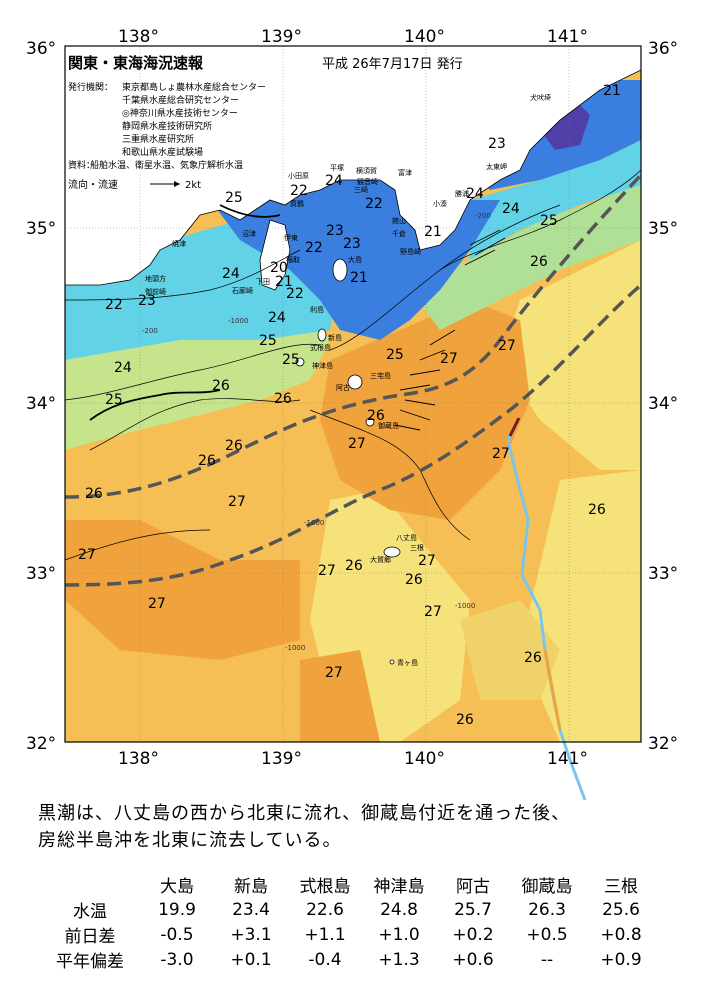 Image resolution: width=709 pixels, height=1002 pixels. I want to click on iso-27-c: 27, so click(357, 444).